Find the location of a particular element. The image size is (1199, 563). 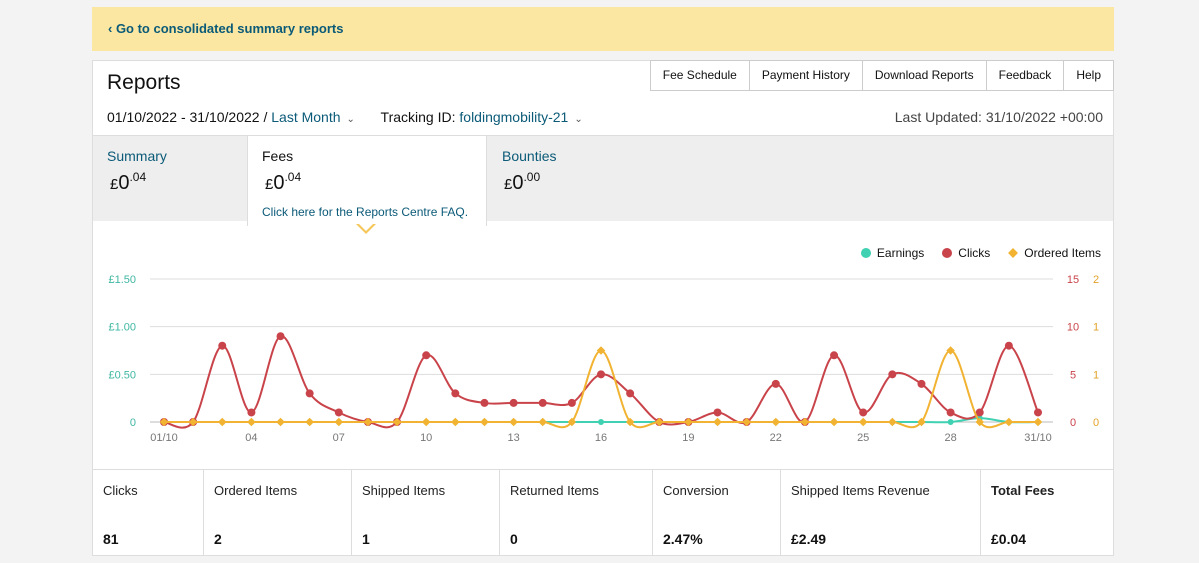

stat-conversion: Conversion 2.47% is located at coordinates (716, 513).